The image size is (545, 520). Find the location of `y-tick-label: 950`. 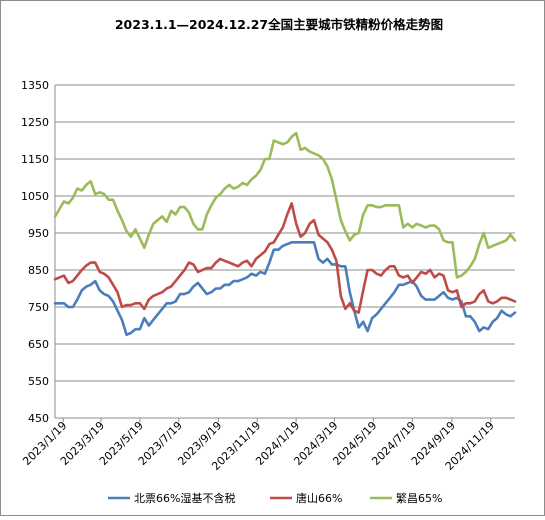

y-tick-label: 950 is located at coordinates (38, 233).